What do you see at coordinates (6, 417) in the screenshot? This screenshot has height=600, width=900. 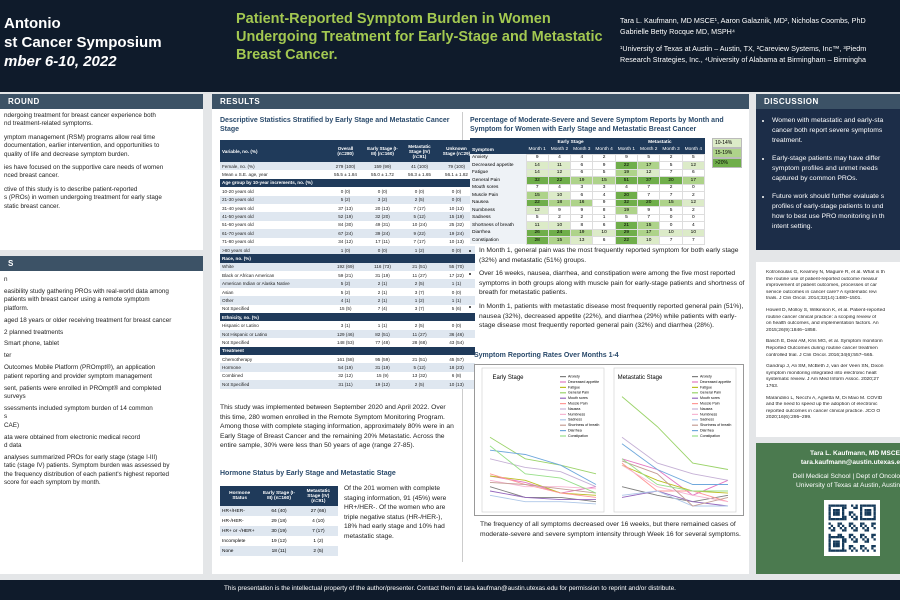 I see `text-line: s` at bounding box center [6, 417].